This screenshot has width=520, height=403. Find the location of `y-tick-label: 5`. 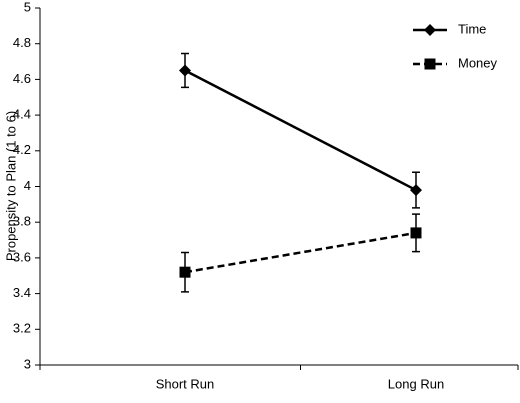

y-tick-label: 5 is located at coordinates (27, 7).